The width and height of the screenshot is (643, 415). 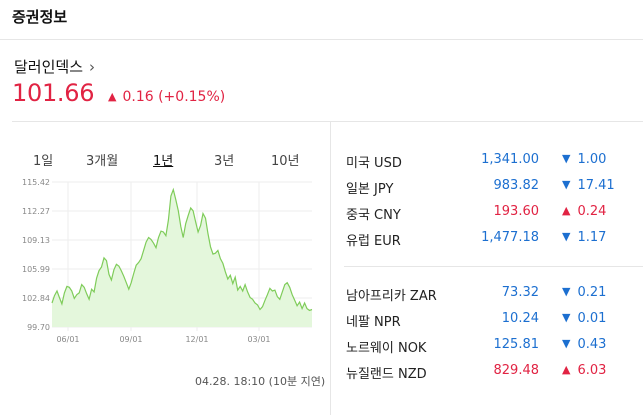 I want to click on vertical-divider, so click(x=330, y=268).